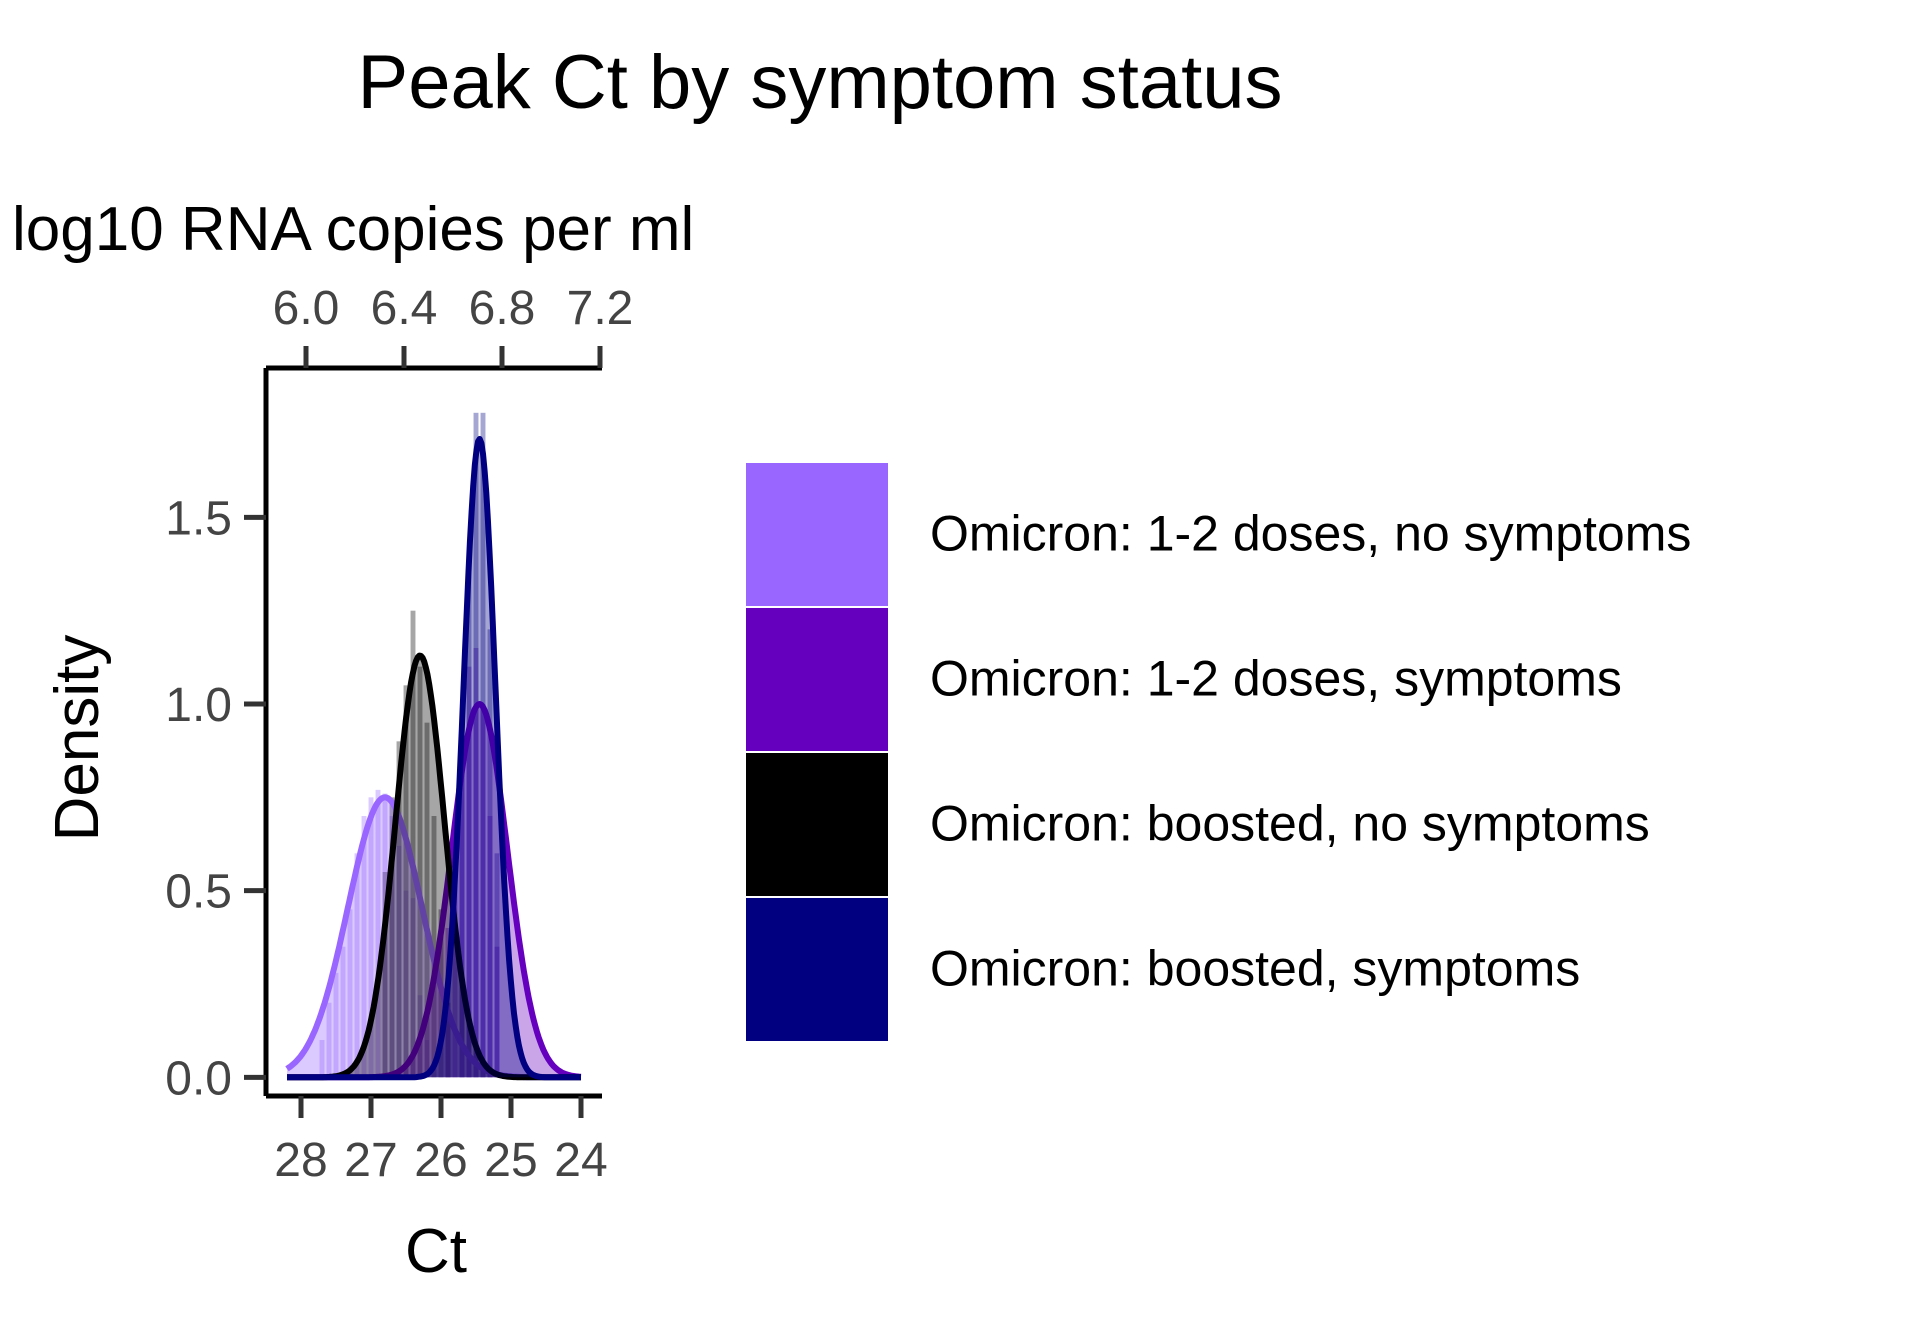  What do you see at coordinates (306, 308) in the screenshot?
I see `secondary-x-tick-label: 6.0` at bounding box center [306, 308].